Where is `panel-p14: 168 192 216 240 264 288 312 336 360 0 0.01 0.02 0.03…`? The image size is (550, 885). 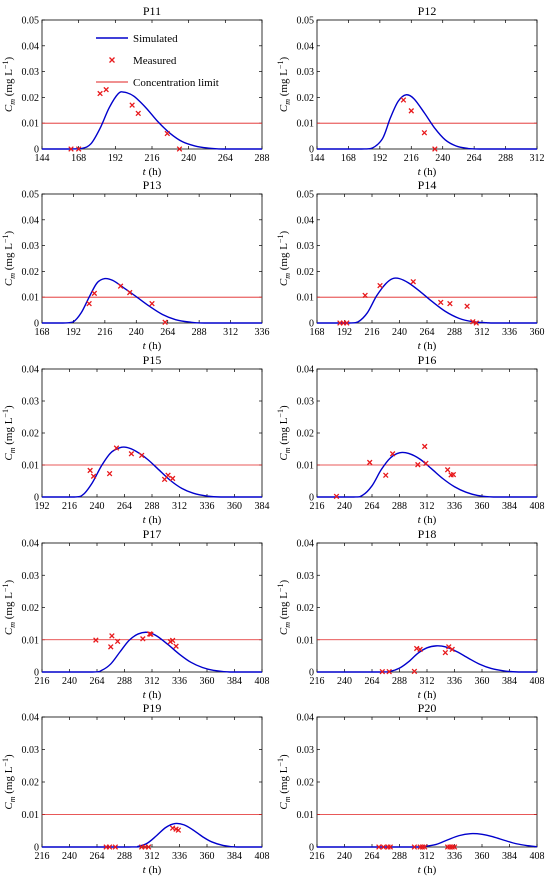
panel-p14: 168 192 216 240 264 288 312 336 360 0 0.01 0.02 0.03… is located at coordinates (410, 265).